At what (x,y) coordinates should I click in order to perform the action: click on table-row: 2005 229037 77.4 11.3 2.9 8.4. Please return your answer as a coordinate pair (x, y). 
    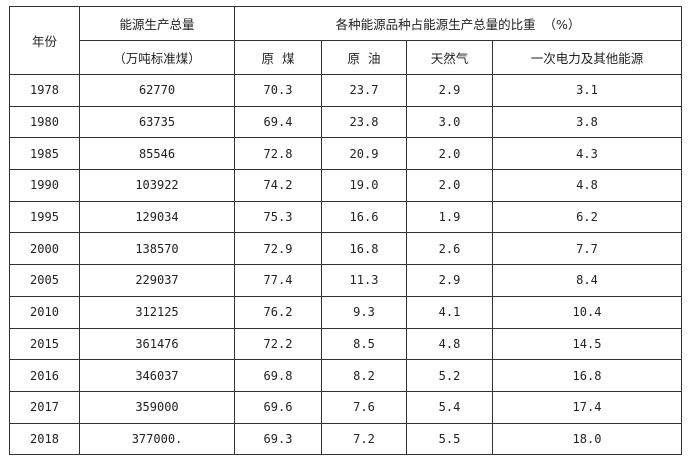
    Looking at the image, I should click on (346, 280).